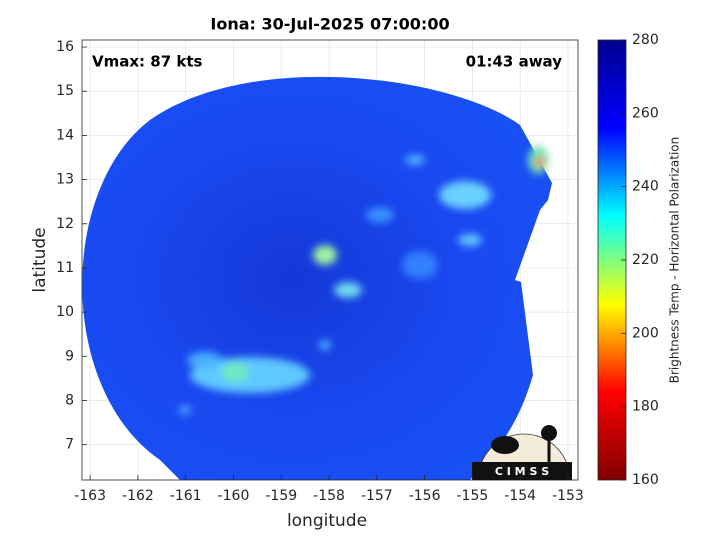  Describe the element at coordinates (69, 356) in the screenshot. I see `y-tick-label: 9` at that location.